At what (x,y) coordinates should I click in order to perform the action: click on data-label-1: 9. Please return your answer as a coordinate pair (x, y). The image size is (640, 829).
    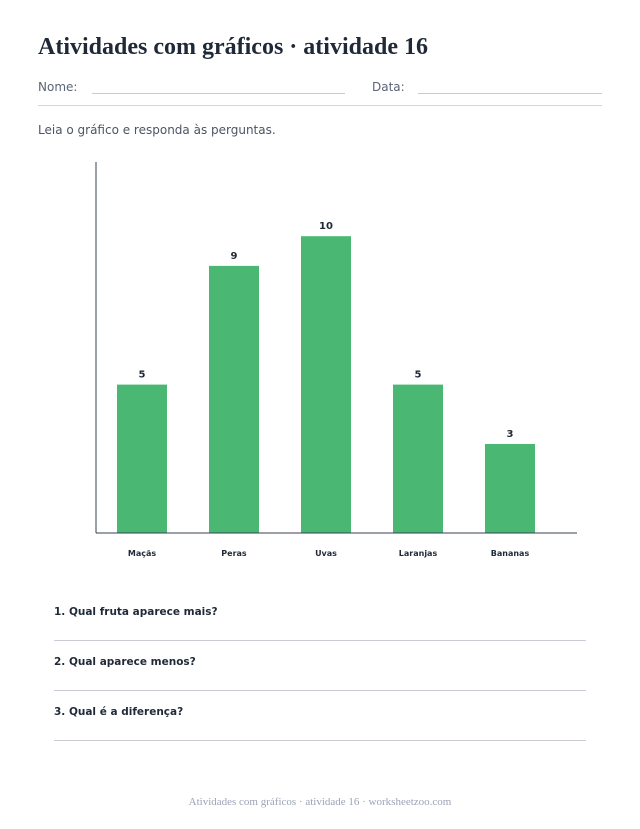
    Looking at the image, I should click on (234, 256).